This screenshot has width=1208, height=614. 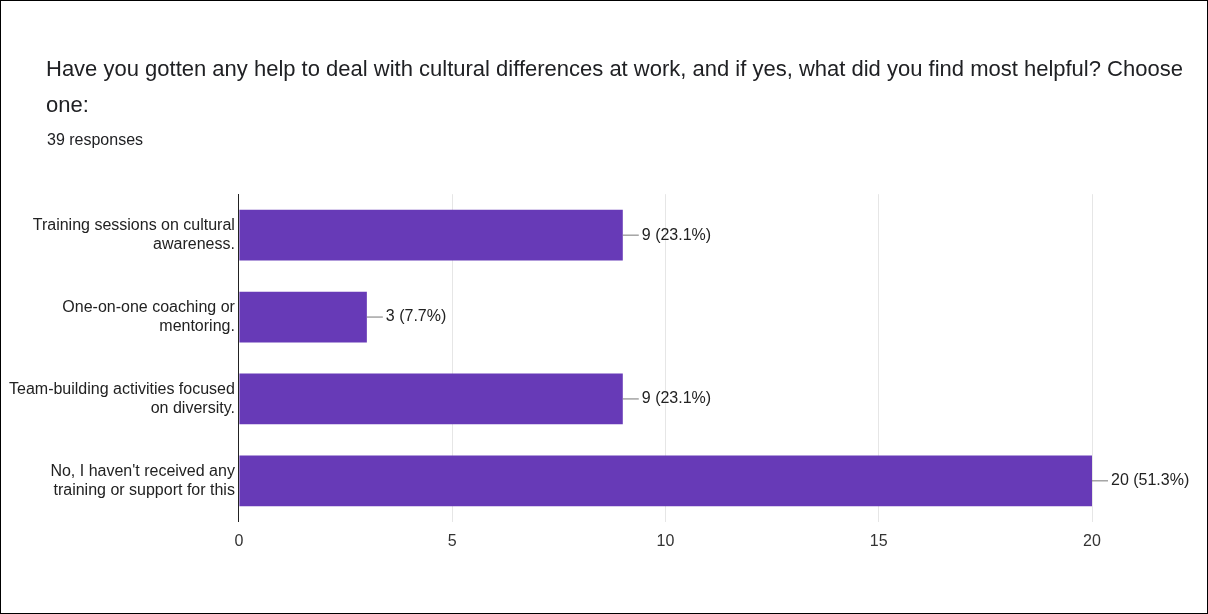 I want to click on y-tick-label: No, I haven't received any training or support for this, so click(x=142, y=479).